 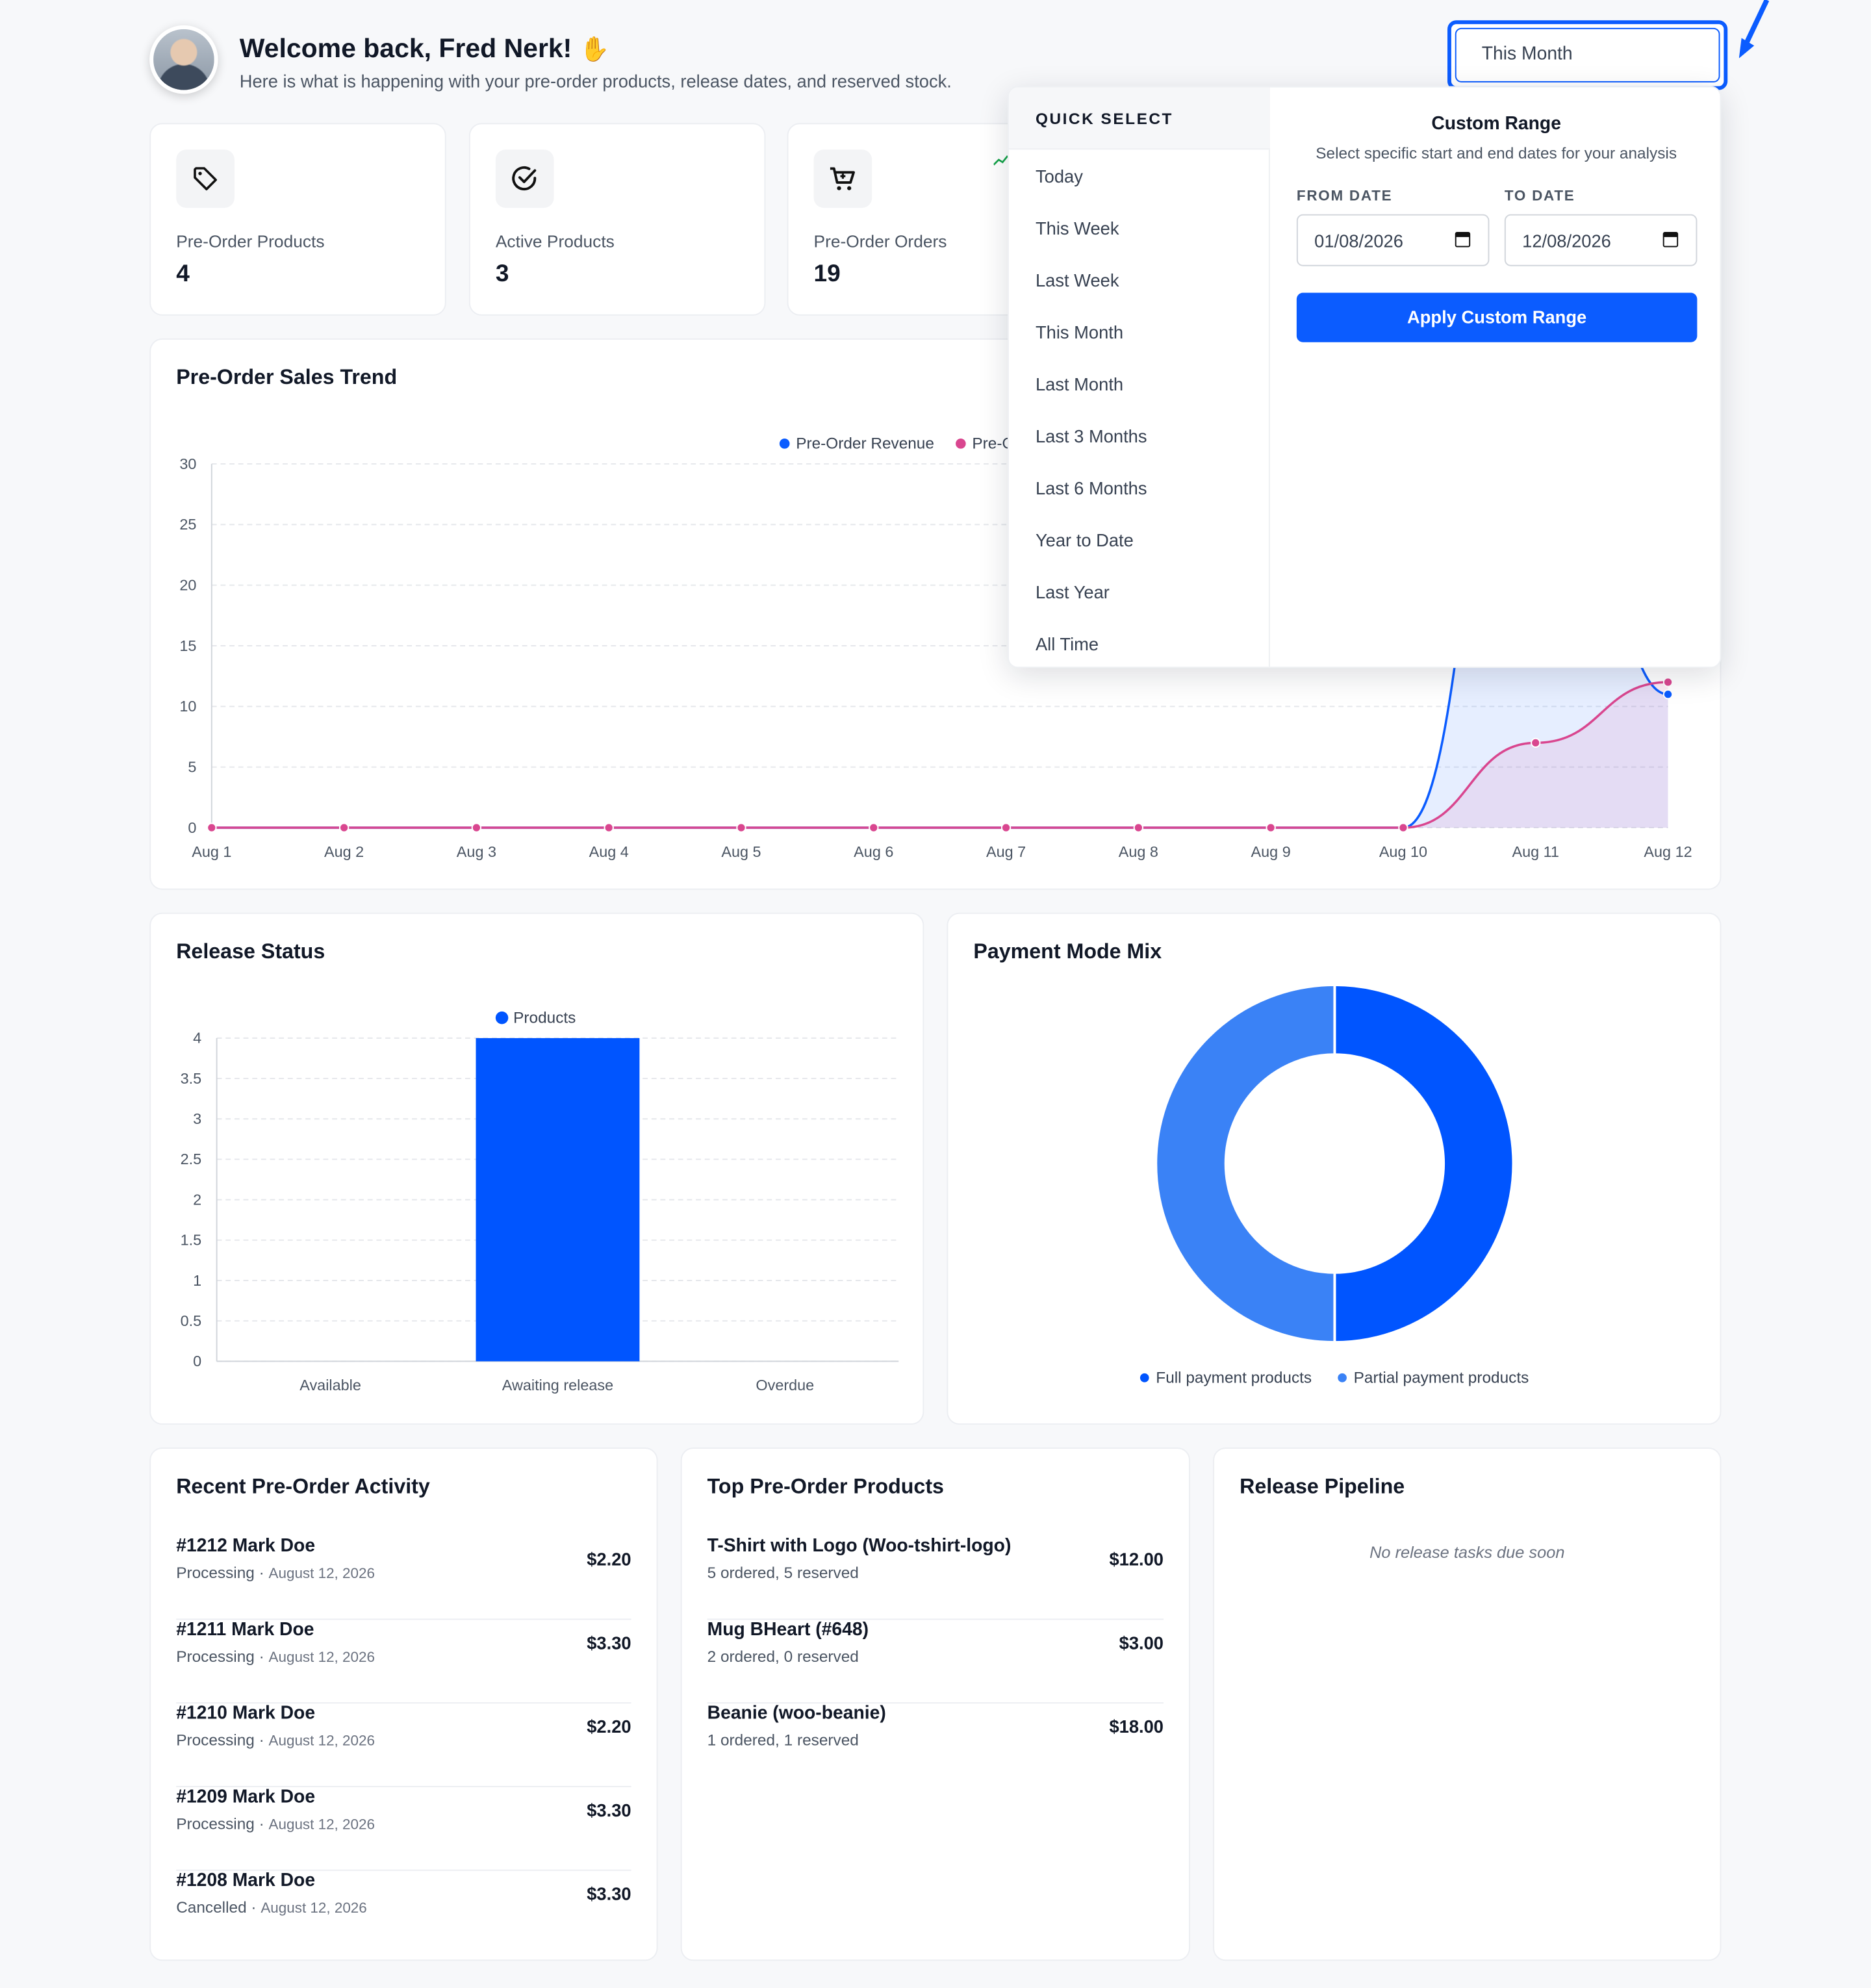 What do you see at coordinates (502, 1018) in the screenshot?
I see `legend-dot-products` at bounding box center [502, 1018].